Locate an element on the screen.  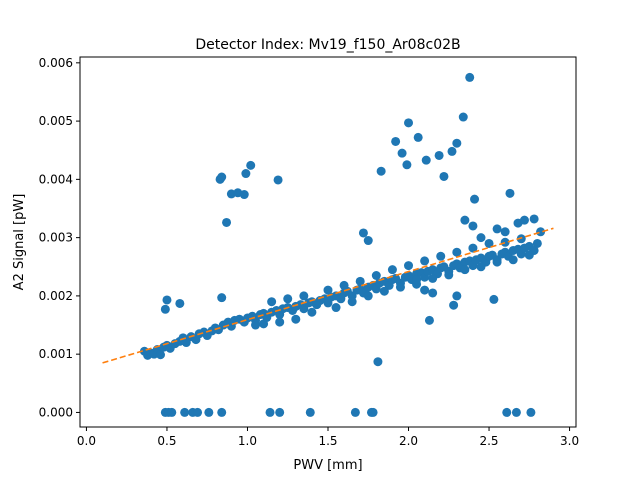
y-axis-label: A2 Signal [pW] is located at coordinates (19, 242).